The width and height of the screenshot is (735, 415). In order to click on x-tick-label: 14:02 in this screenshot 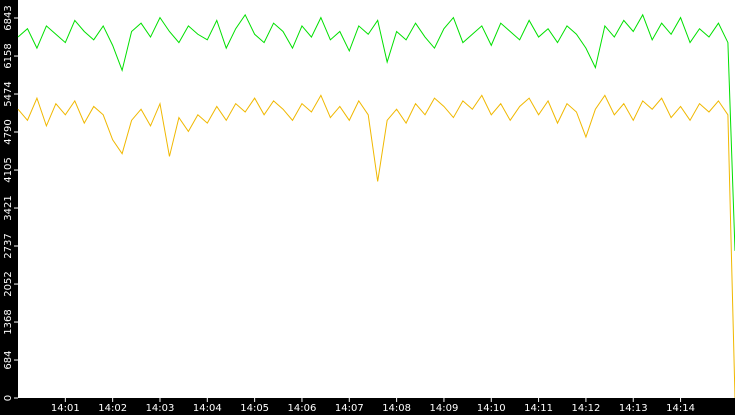, I will do `click(112, 408)`.